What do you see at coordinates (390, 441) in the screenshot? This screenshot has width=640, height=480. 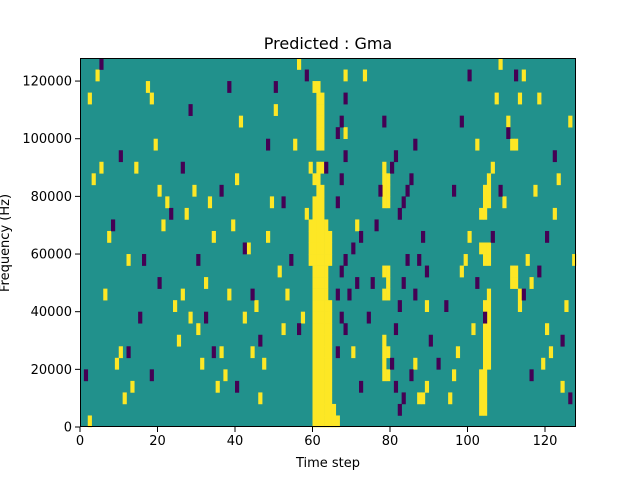 I see `x-tick-label: 80` at bounding box center [390, 441].